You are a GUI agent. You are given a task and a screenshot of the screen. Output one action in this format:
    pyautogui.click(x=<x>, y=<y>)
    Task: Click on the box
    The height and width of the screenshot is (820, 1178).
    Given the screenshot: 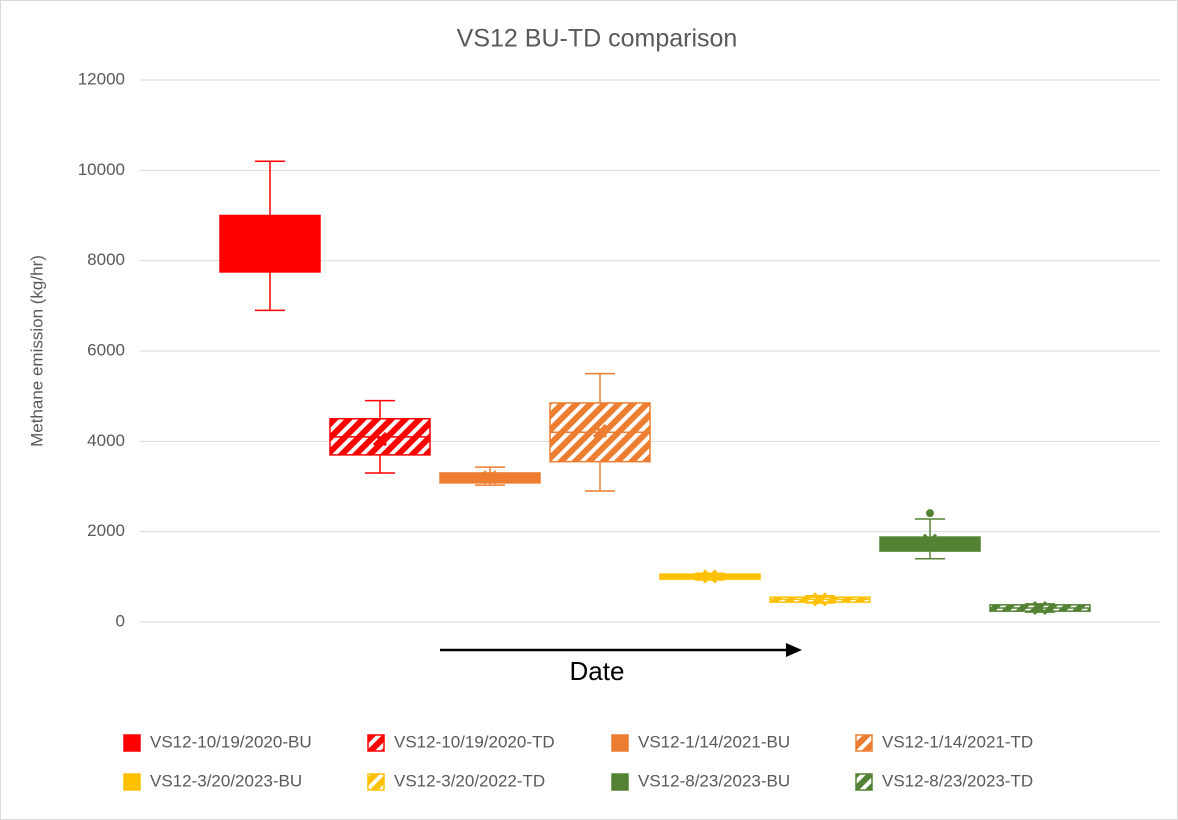 What is the action you would take?
    pyautogui.click(x=930, y=544)
    